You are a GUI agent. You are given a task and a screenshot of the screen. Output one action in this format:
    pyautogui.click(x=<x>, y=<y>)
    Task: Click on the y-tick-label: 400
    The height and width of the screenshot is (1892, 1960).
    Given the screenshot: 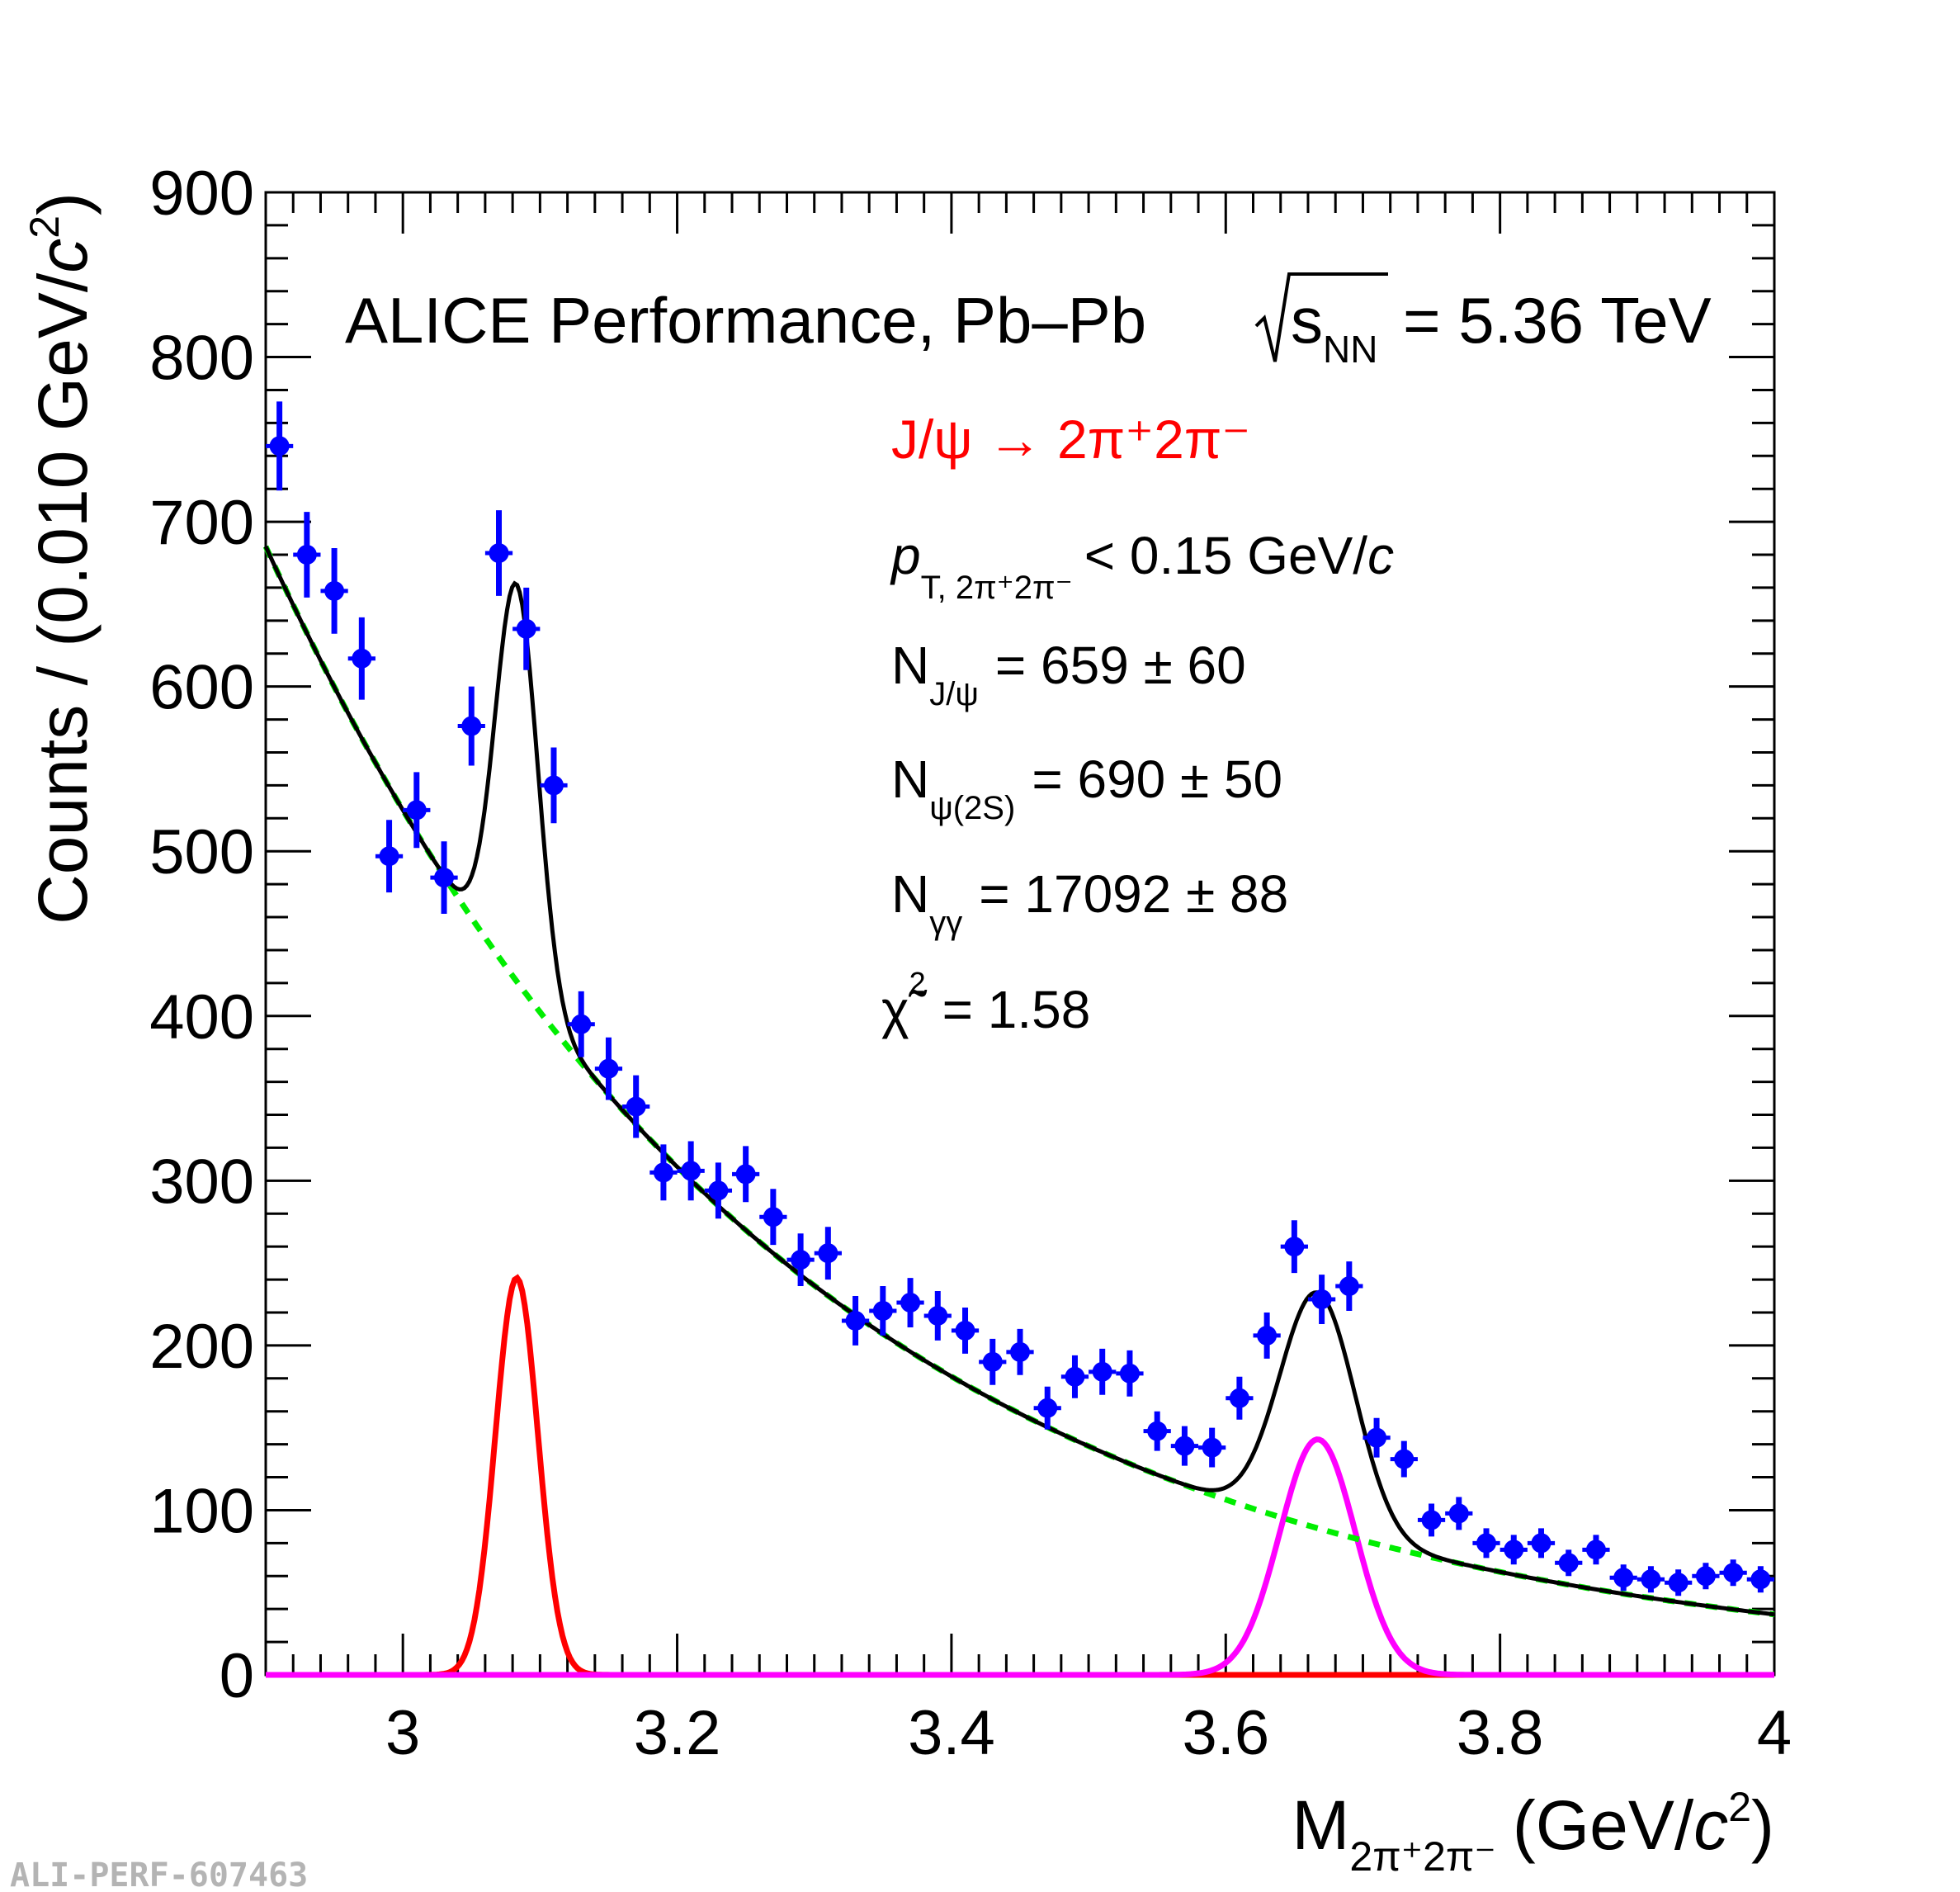 What is the action you would take?
    pyautogui.click(x=201, y=1017)
    